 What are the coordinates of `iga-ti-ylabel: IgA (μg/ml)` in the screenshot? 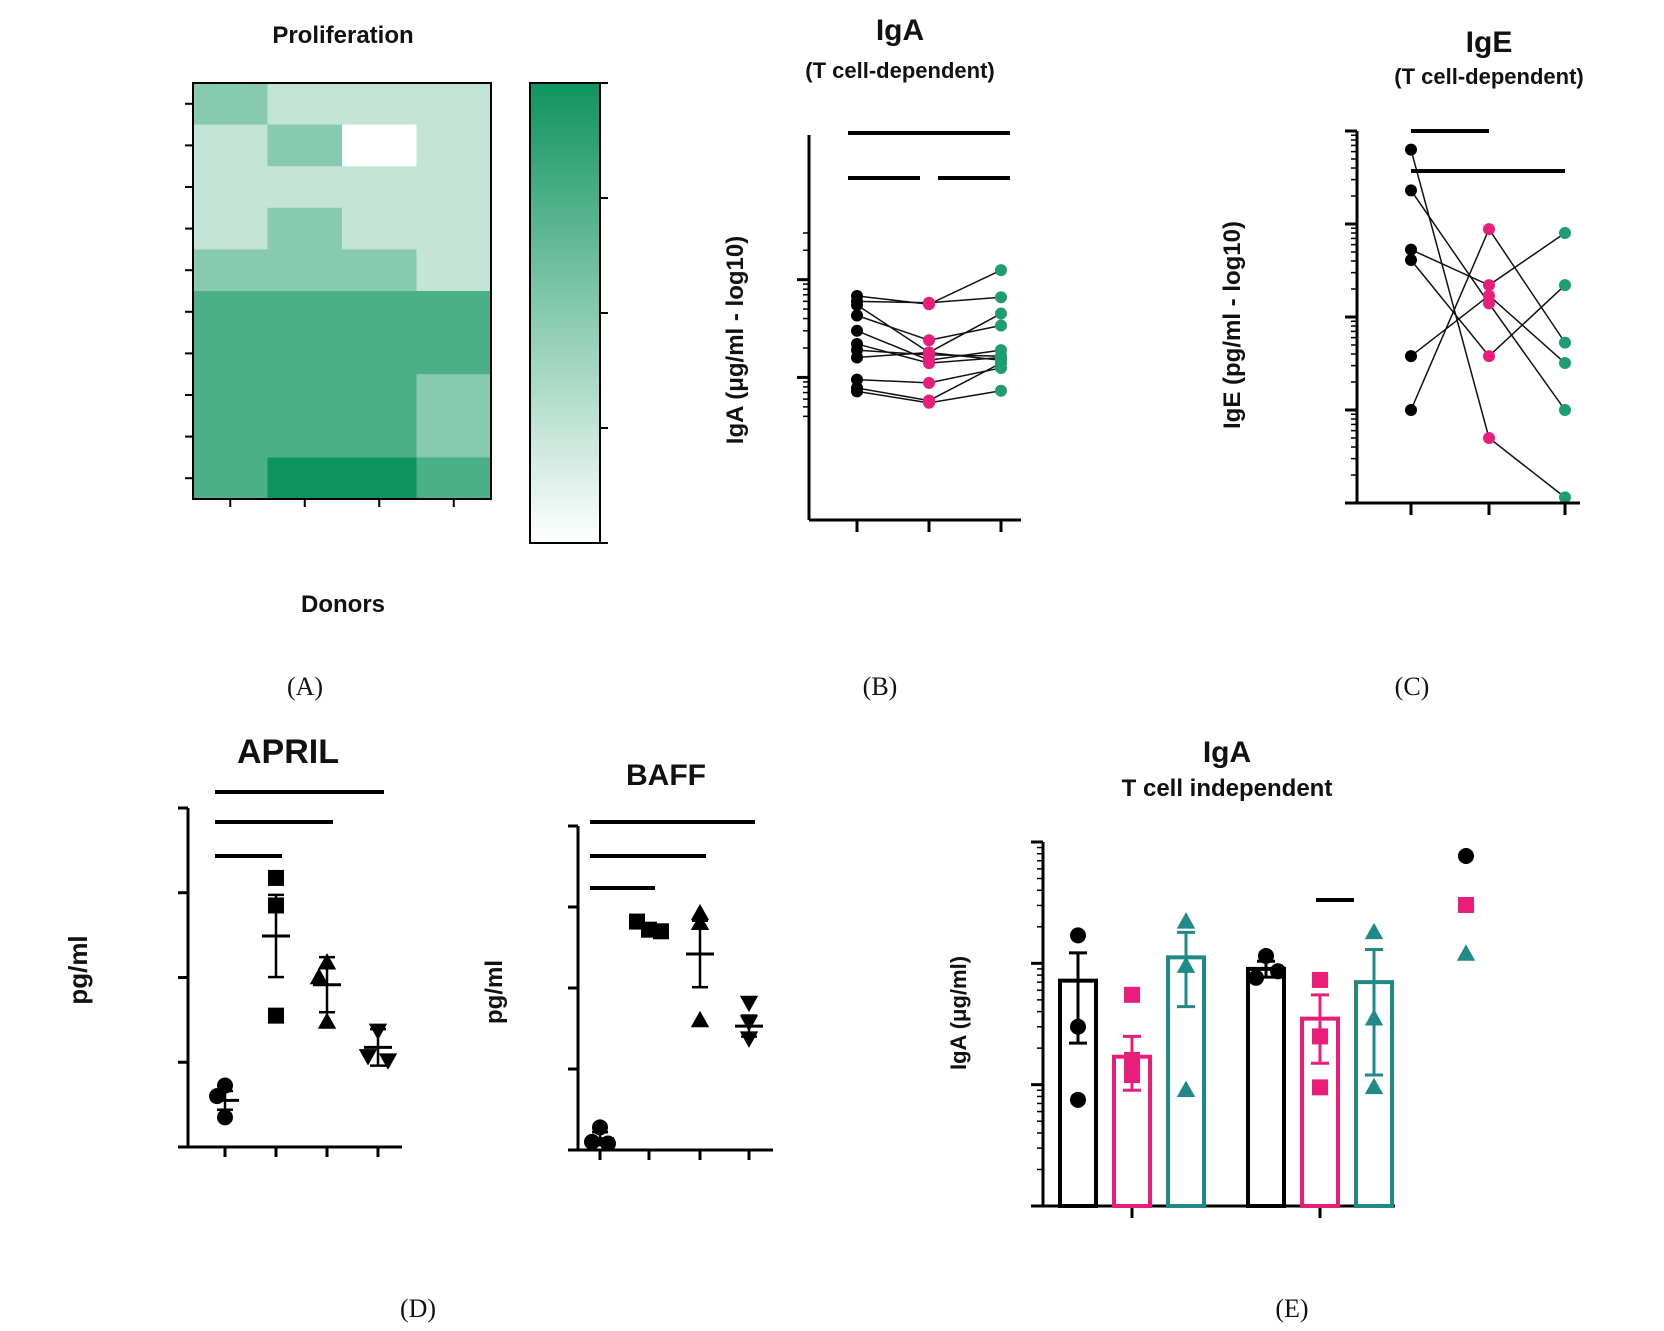 It's located at (958, 1013).